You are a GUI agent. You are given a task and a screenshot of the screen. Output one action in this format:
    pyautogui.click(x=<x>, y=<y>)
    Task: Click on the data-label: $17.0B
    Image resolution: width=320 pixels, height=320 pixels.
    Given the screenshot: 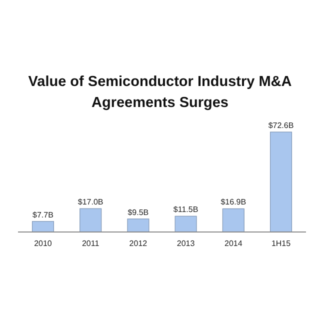 What is the action you would take?
    pyautogui.click(x=91, y=202)
    